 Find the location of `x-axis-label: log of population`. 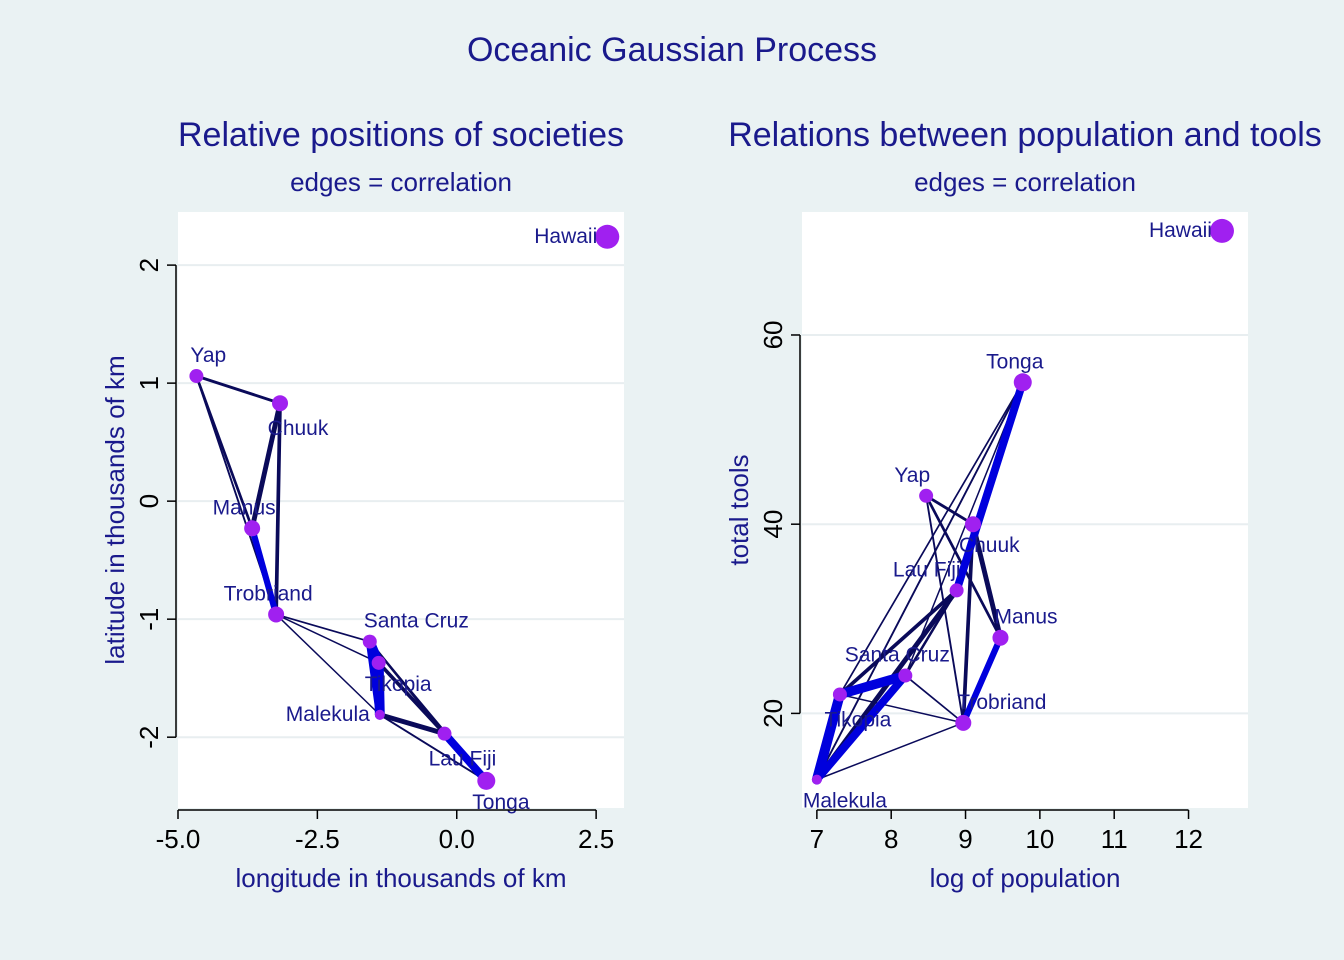

x-axis-label: log of population is located at coordinates (1025, 878).